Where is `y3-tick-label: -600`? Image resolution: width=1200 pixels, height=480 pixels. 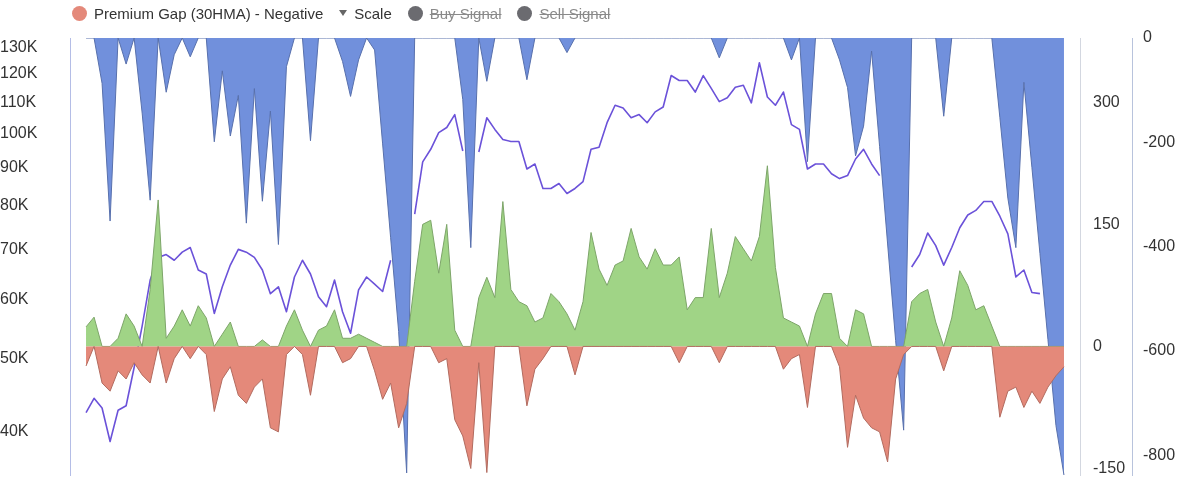
y3-tick-label: -600 is located at coordinates (1159, 350).